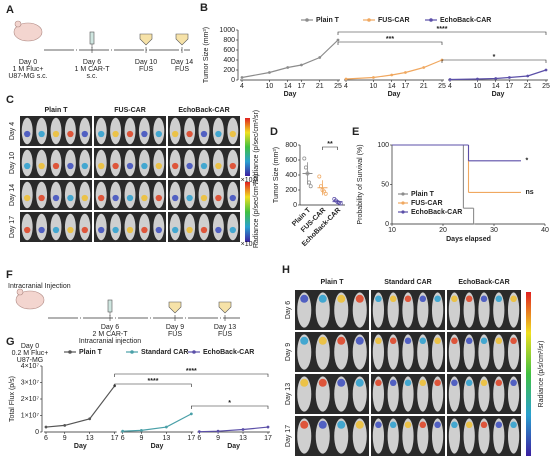 Image resolution: width=554 pixels, height=464 pixels. Describe the element at coordinates (468, 239) in the screenshot. I see `x-axis-label: Days elapsed` at that location.